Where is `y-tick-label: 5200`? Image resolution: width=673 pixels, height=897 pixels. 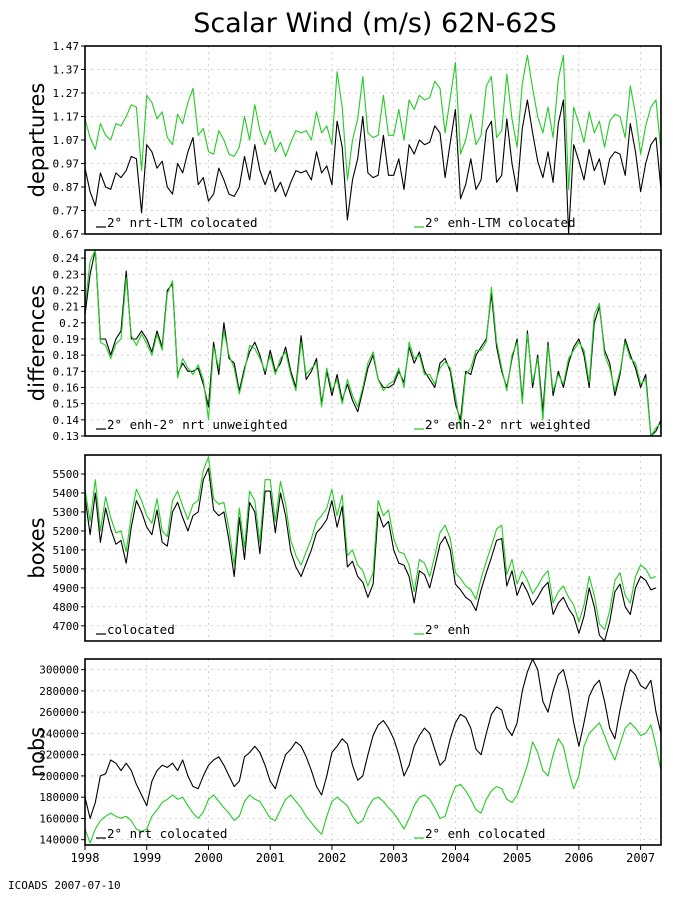 y-tick-label: 5200 is located at coordinates (66, 531).